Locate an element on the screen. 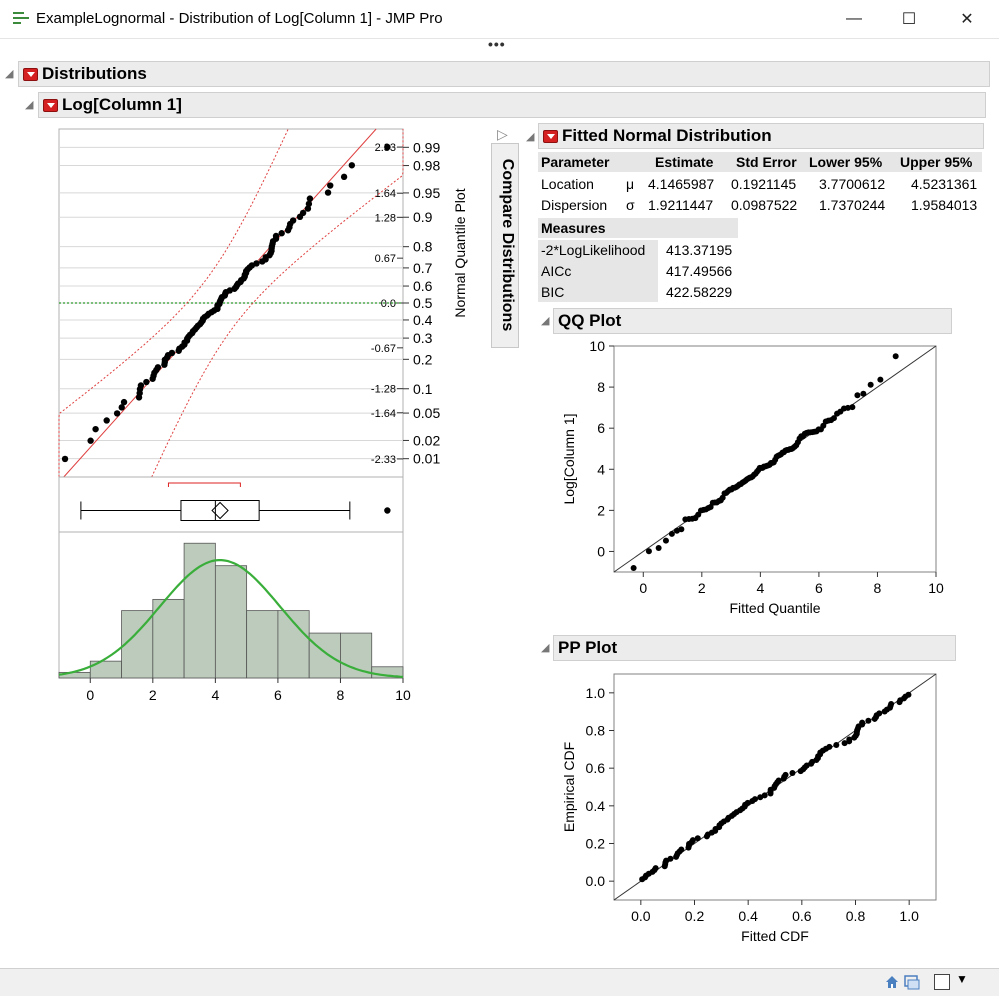 The height and width of the screenshot is (996, 999). y-axis-label: Log[Column 1] is located at coordinates (569, 458).